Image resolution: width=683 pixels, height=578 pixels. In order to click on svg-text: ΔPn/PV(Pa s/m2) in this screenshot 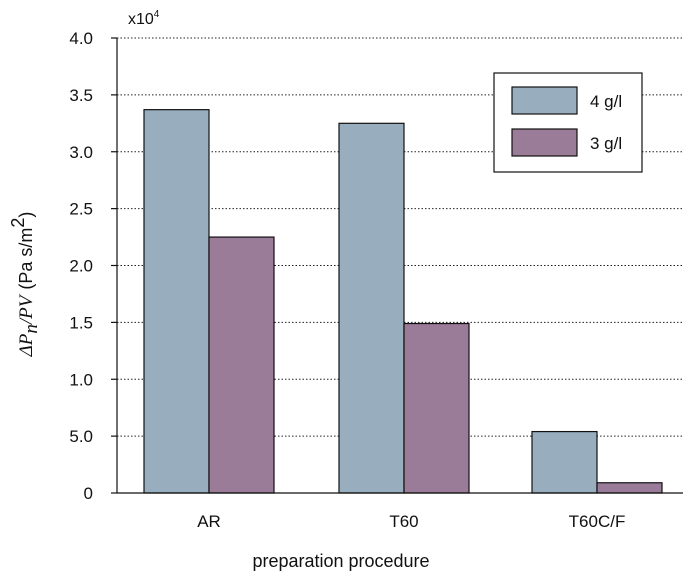, I will do `click(25, 285)`.